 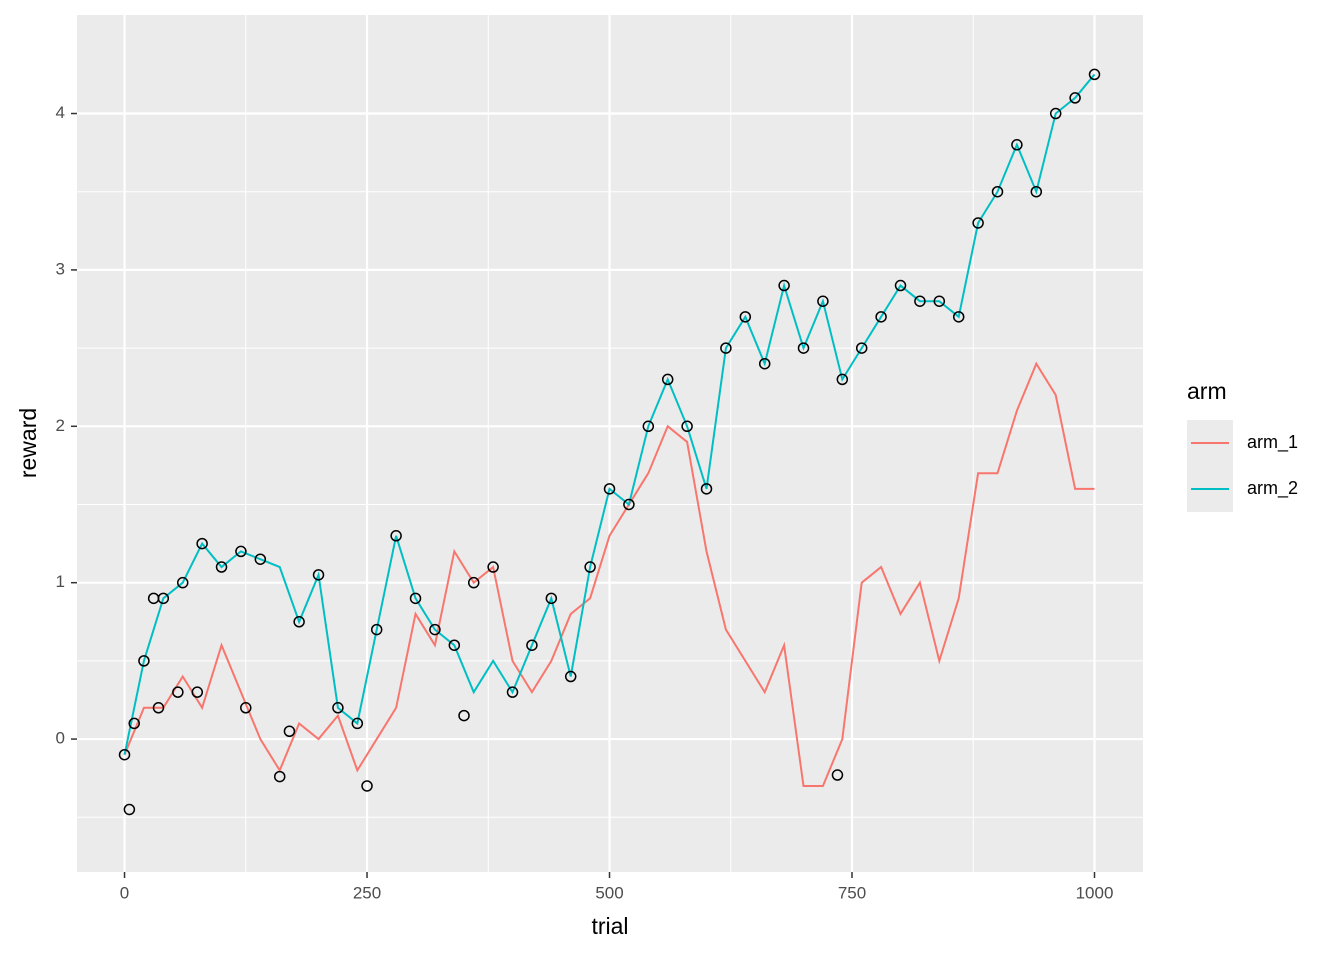 I want to click on y-tick-label: 3, so click(x=60, y=268).